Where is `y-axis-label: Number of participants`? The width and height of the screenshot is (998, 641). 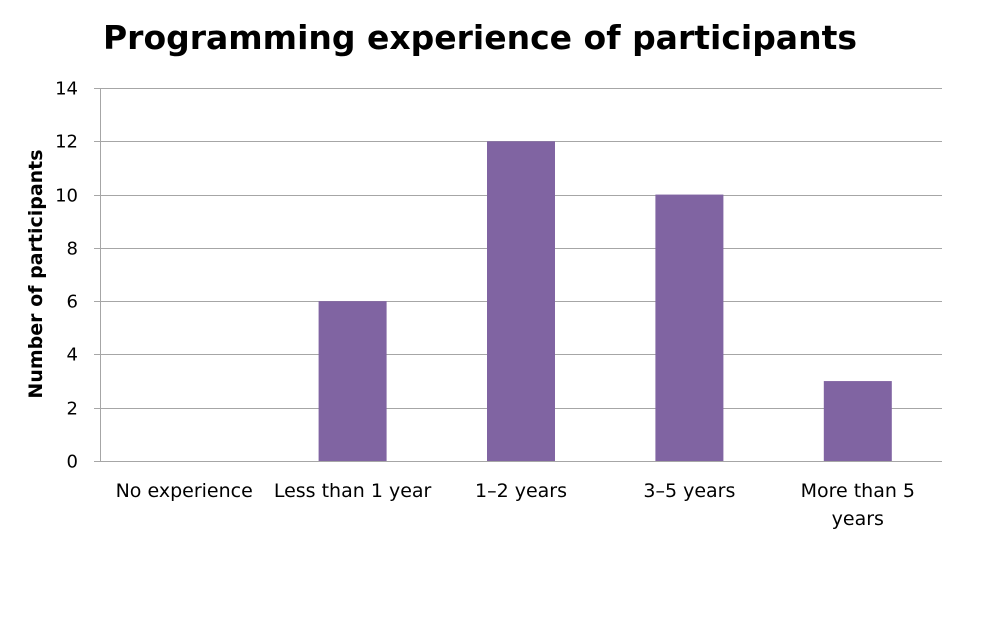 y-axis-label: Number of participants is located at coordinates (36, 273).